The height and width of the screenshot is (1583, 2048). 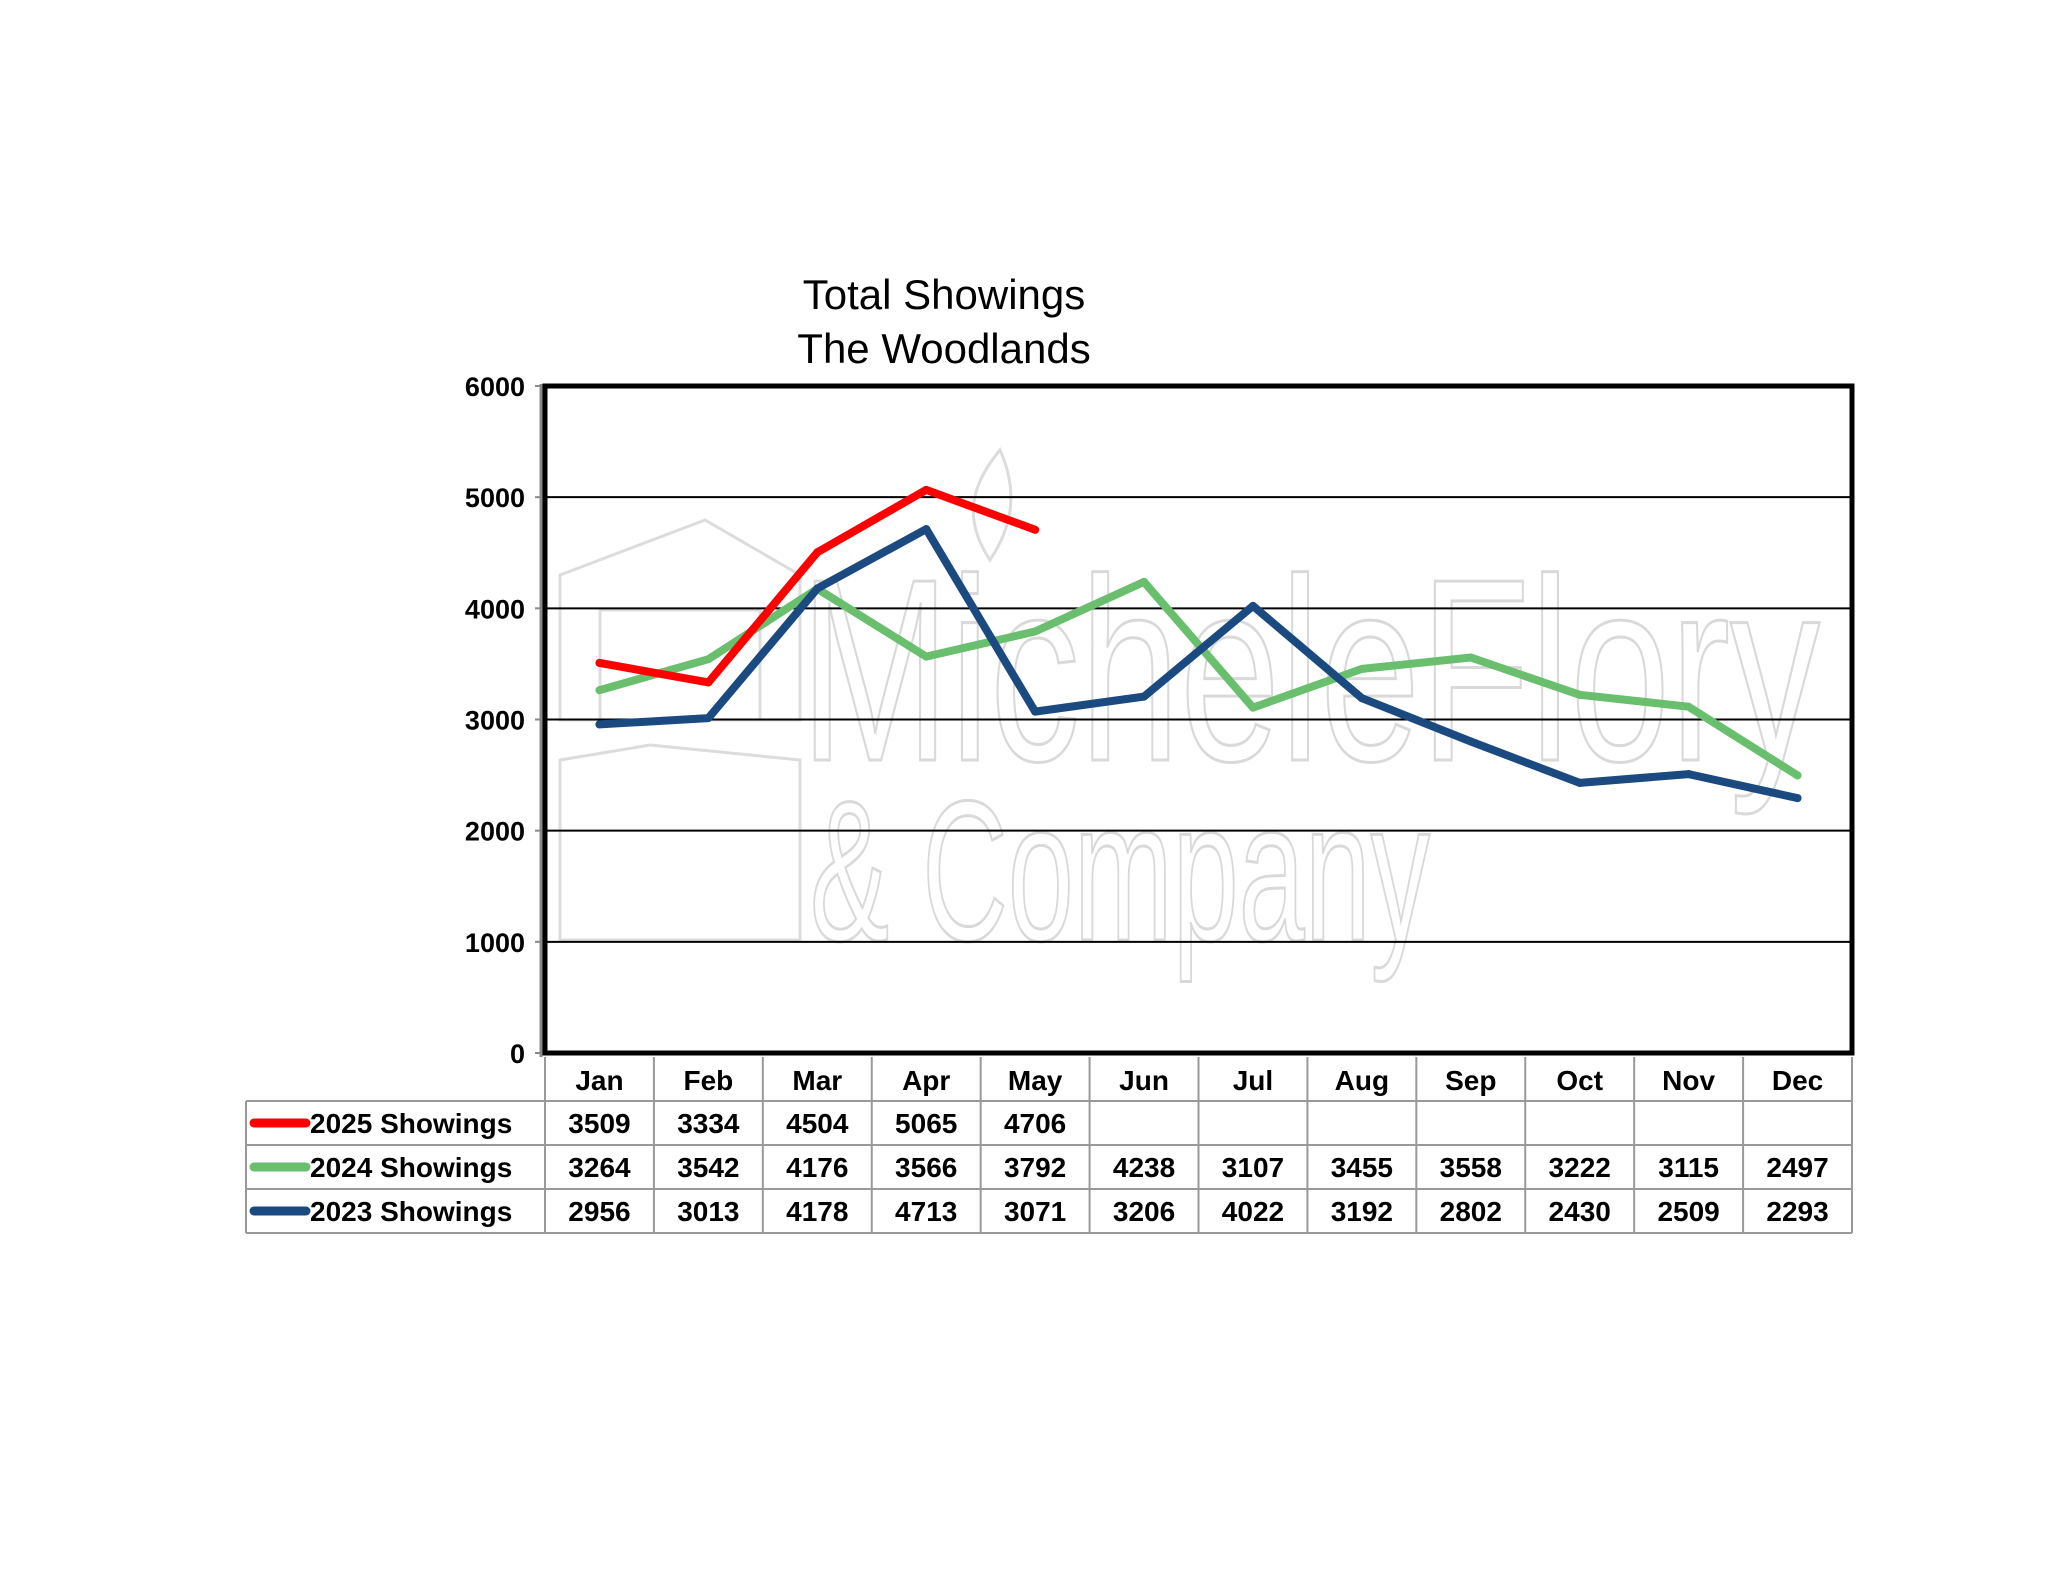 What do you see at coordinates (1035, 1080) in the screenshot?
I see `table-header-may: May` at bounding box center [1035, 1080].